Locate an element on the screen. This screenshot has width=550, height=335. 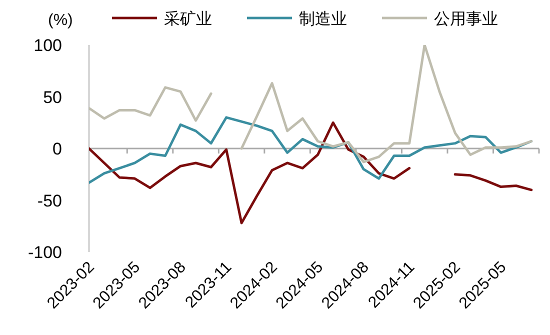
y-tick-label: -100 is located at coordinates (45, 252).